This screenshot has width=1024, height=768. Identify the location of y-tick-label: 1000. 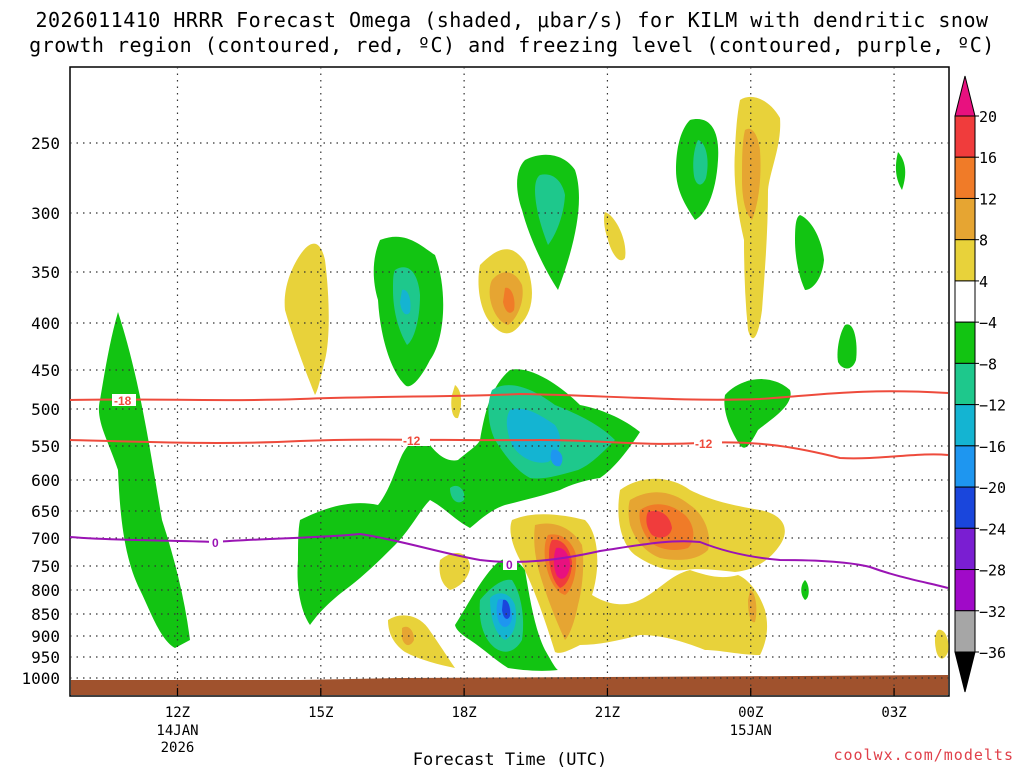
(40, 678).